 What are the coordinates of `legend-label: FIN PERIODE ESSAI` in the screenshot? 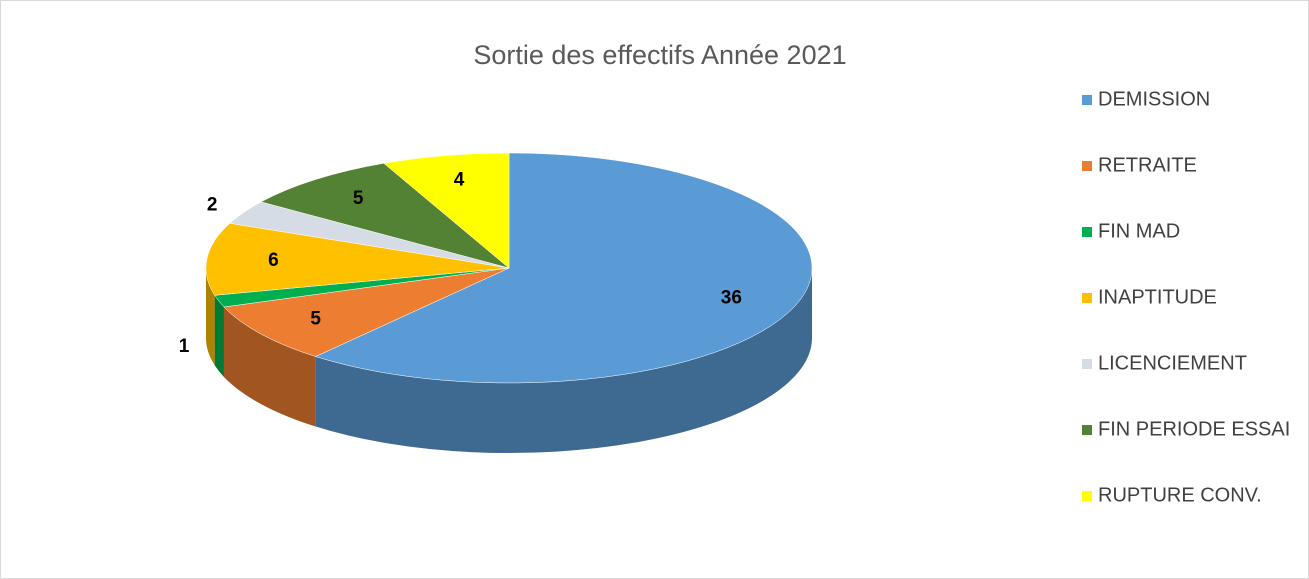 It's located at (1194, 429).